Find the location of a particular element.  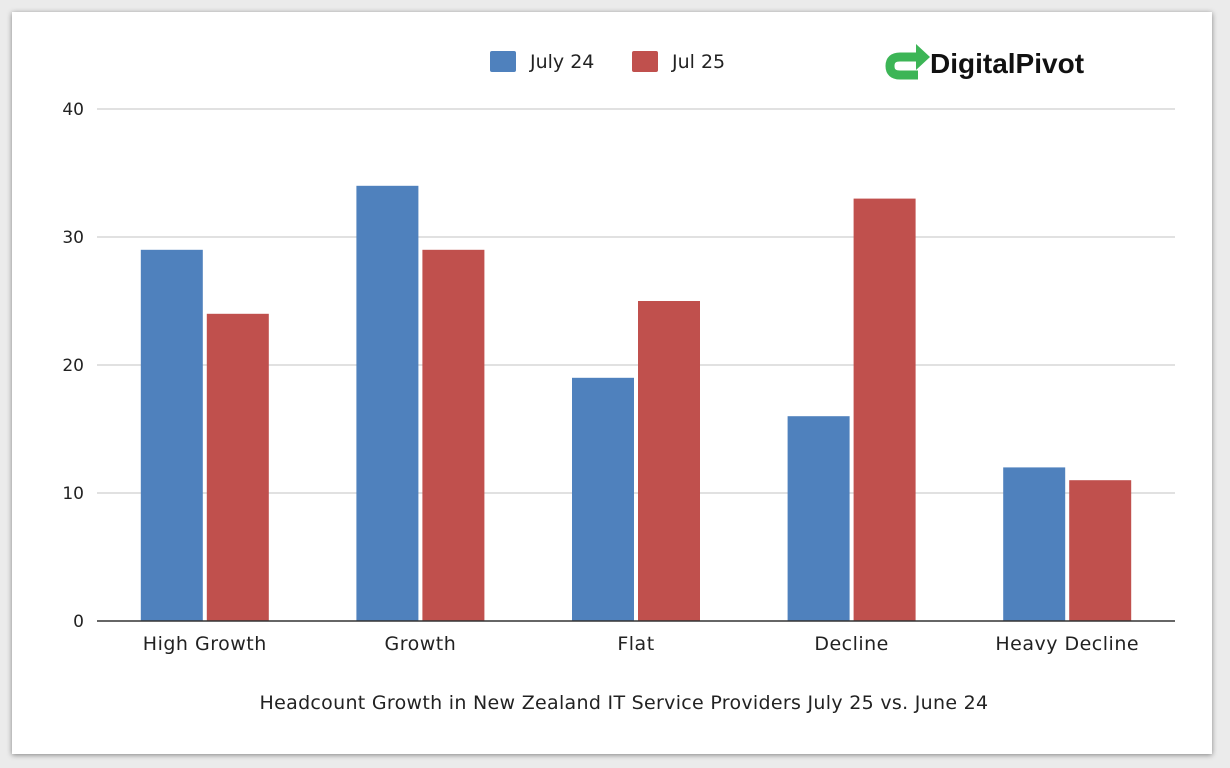

bar-jul-25-flat is located at coordinates (669, 461).